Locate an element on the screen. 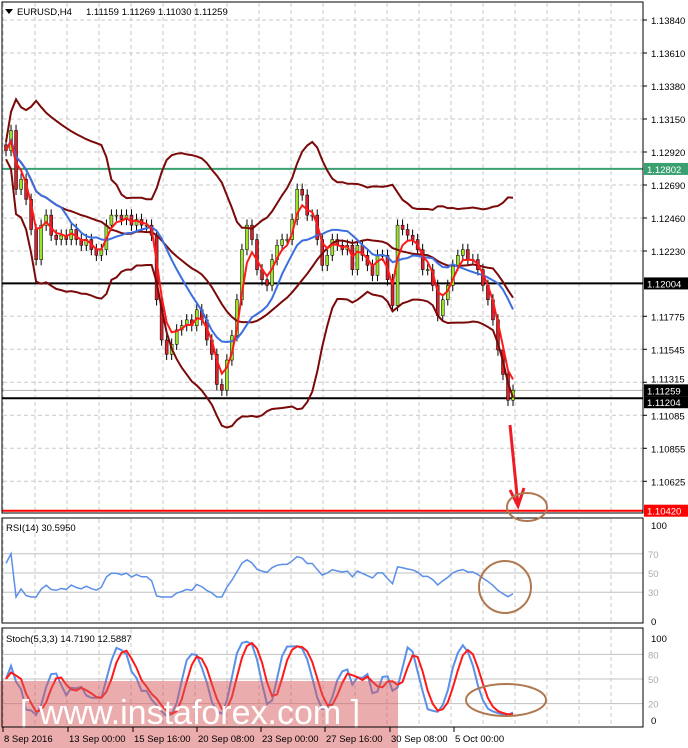 This screenshot has height=748, width=688. time-tick-label: 30 Sep 08:00 is located at coordinates (419, 739).